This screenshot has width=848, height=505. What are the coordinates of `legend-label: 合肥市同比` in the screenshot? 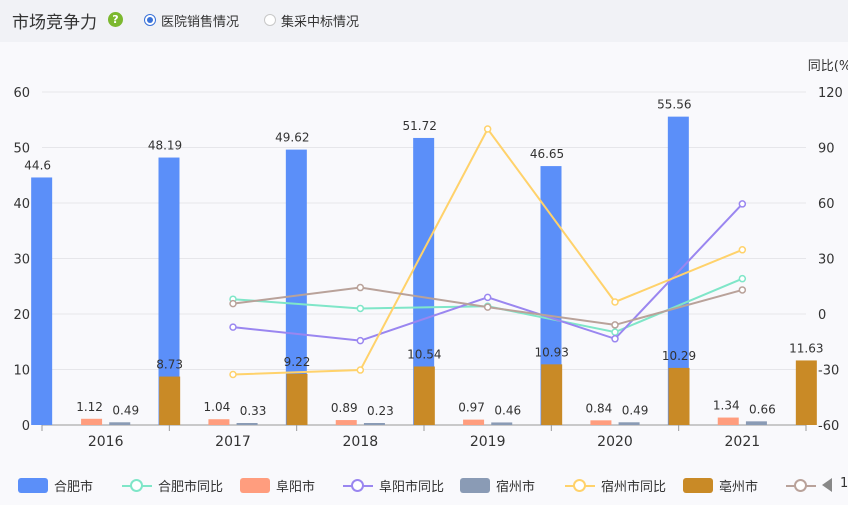 It's located at (191, 487).